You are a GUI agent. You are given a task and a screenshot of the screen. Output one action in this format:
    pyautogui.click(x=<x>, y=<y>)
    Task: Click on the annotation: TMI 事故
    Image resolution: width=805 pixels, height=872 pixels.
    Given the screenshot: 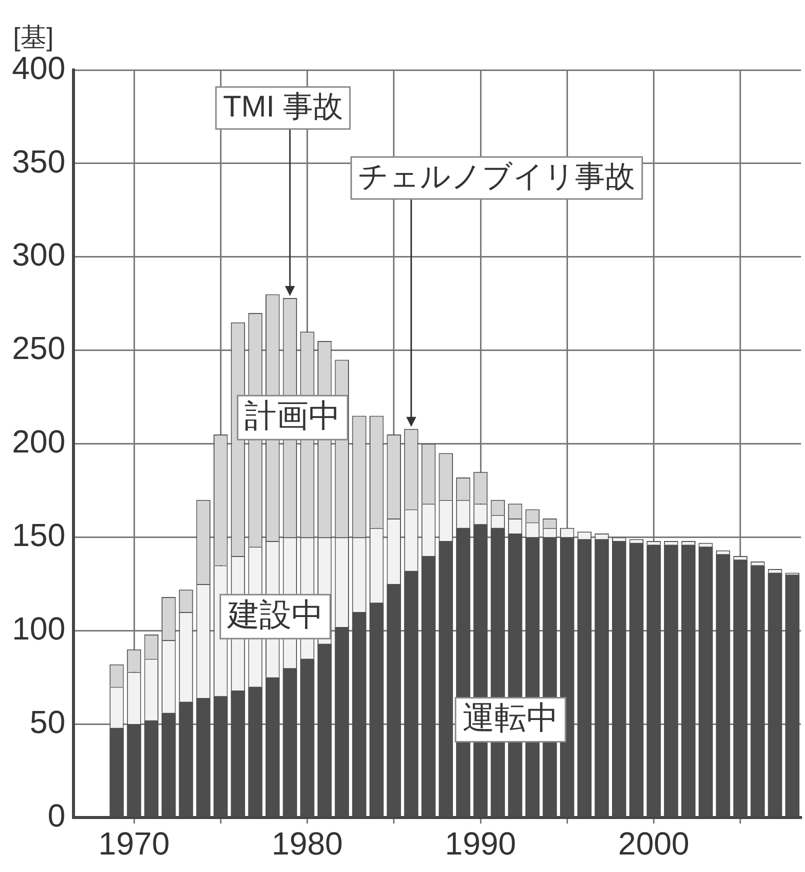 What is the action you would take?
    pyautogui.click(x=282, y=107)
    